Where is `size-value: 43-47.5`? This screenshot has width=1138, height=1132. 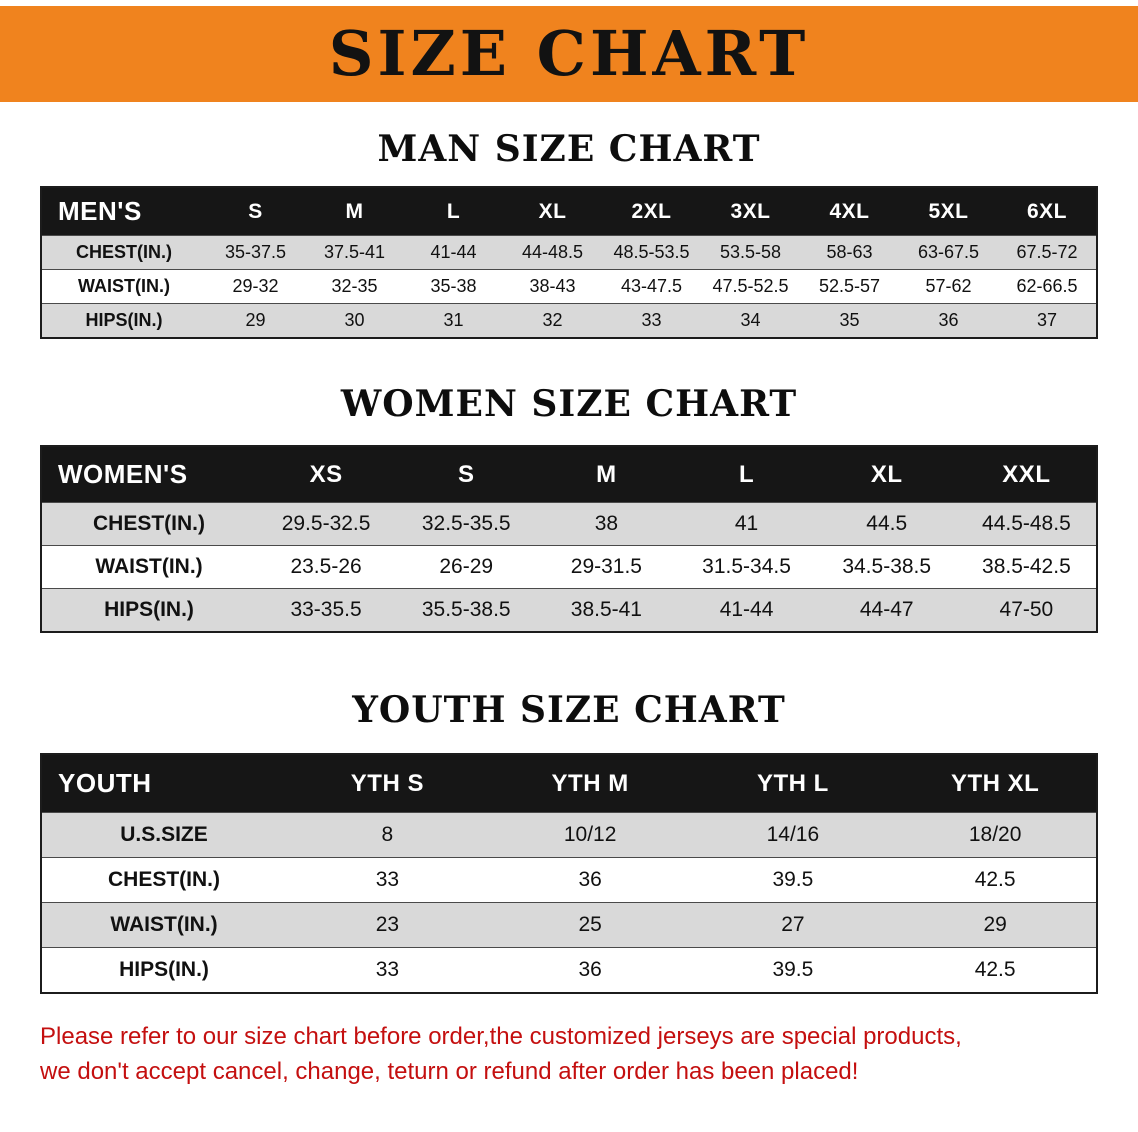
size-value: 43-47.5 is located at coordinates (651, 286).